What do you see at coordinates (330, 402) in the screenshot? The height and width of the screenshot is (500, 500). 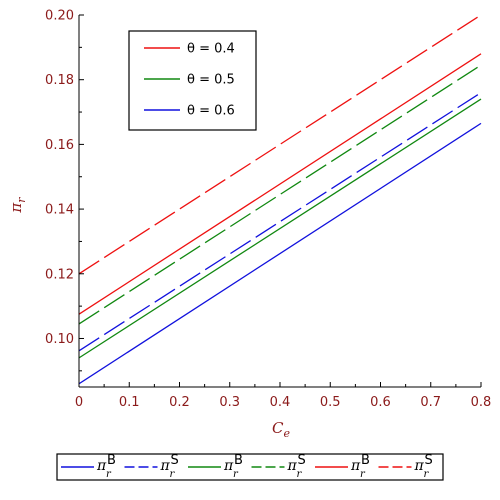 I see `x-tick-label: 0.5` at bounding box center [330, 402].